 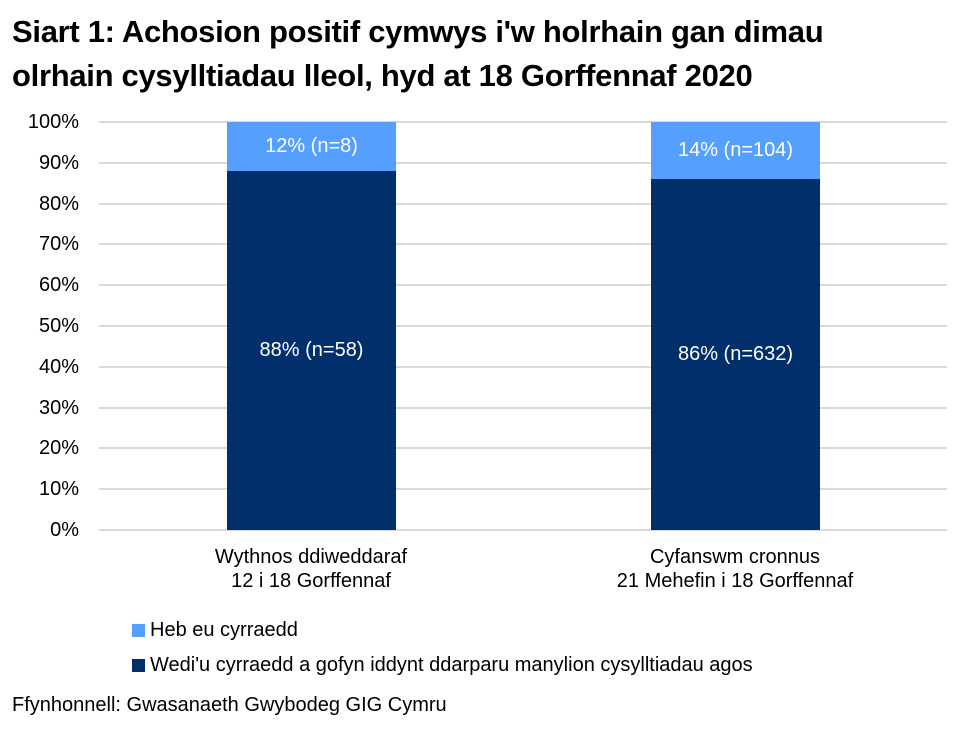 I want to click on bar-segment-reached: 86% (n=632), so click(x=735, y=354).